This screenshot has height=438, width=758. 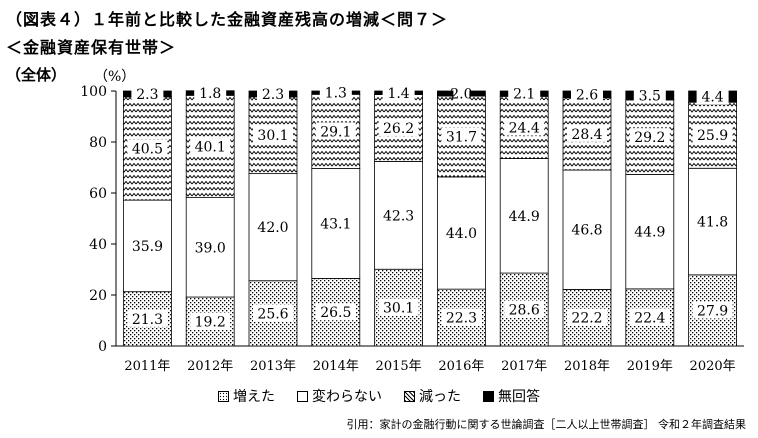 I want to click on x-tick-label: 2020年, so click(x=713, y=366).